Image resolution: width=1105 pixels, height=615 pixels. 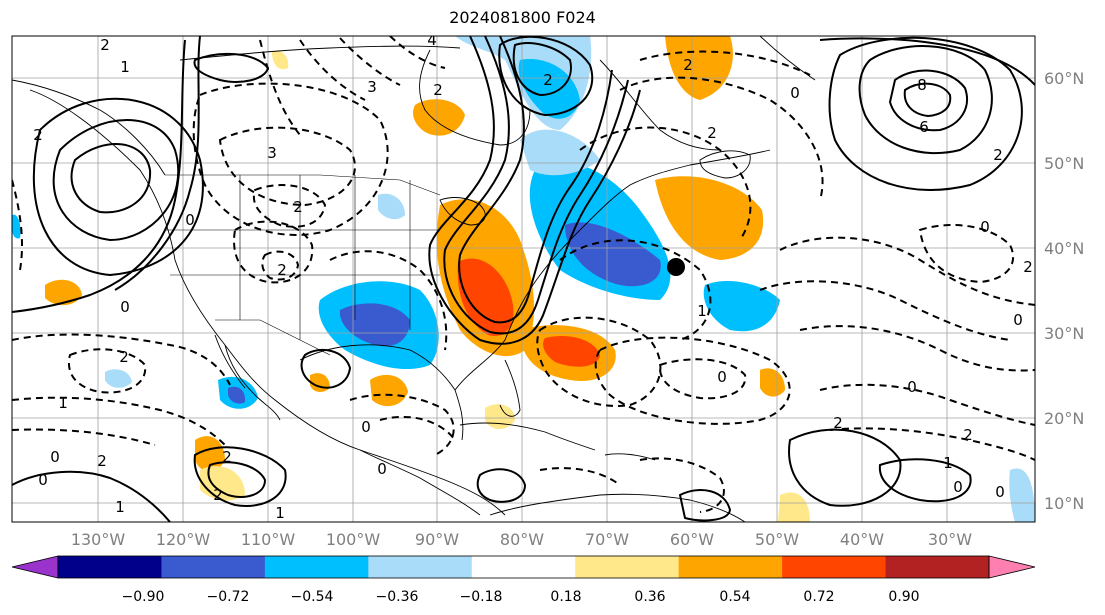 I want to click on lon-label: 110°W, so click(x=268, y=539).